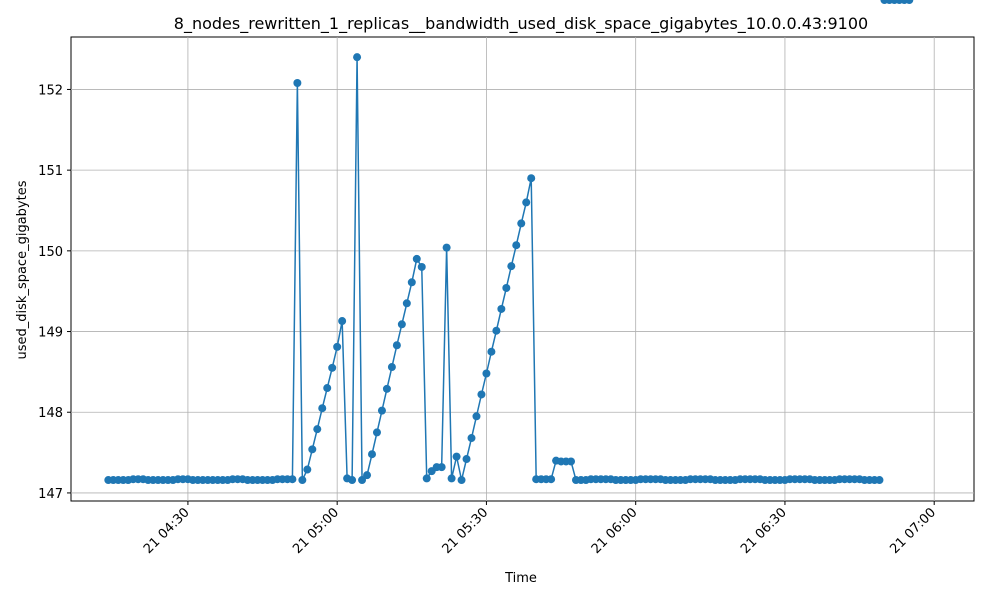  What do you see at coordinates (50, 333) in the screenshot?
I see `y-tick-label: 149` at bounding box center [50, 333].